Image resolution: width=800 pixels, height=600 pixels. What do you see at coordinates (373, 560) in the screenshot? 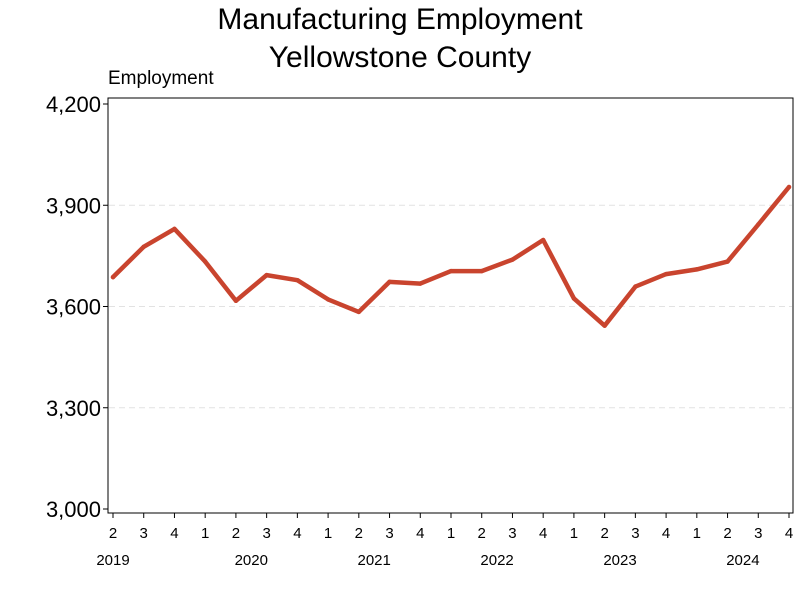
I see `x-year-label: 2021` at bounding box center [373, 560].